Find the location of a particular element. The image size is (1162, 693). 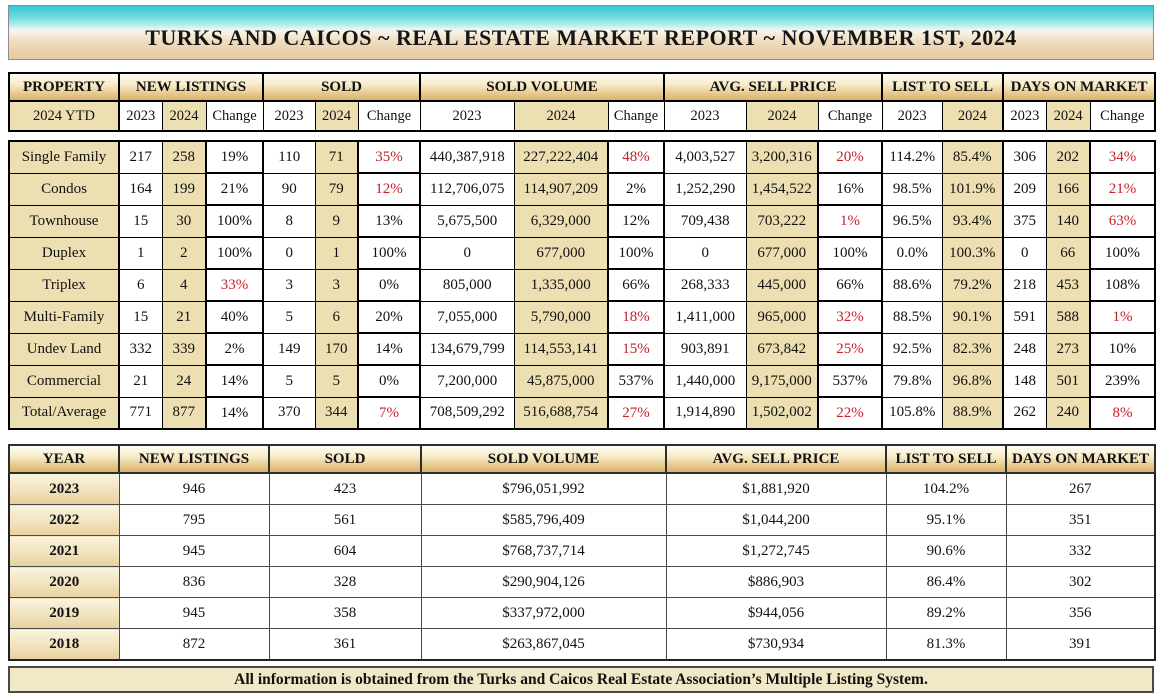

table-cell: 356 is located at coordinates (1080, 613).